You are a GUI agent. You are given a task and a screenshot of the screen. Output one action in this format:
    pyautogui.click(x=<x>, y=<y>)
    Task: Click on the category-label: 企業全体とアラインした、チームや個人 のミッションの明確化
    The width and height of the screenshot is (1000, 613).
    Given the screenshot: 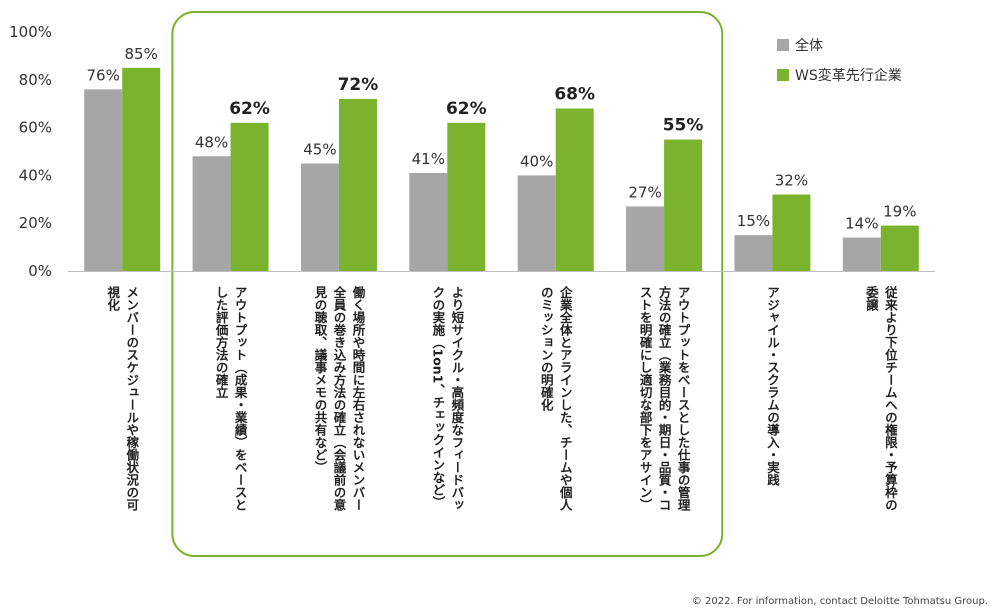 What is the action you would take?
    pyautogui.click(x=555, y=398)
    